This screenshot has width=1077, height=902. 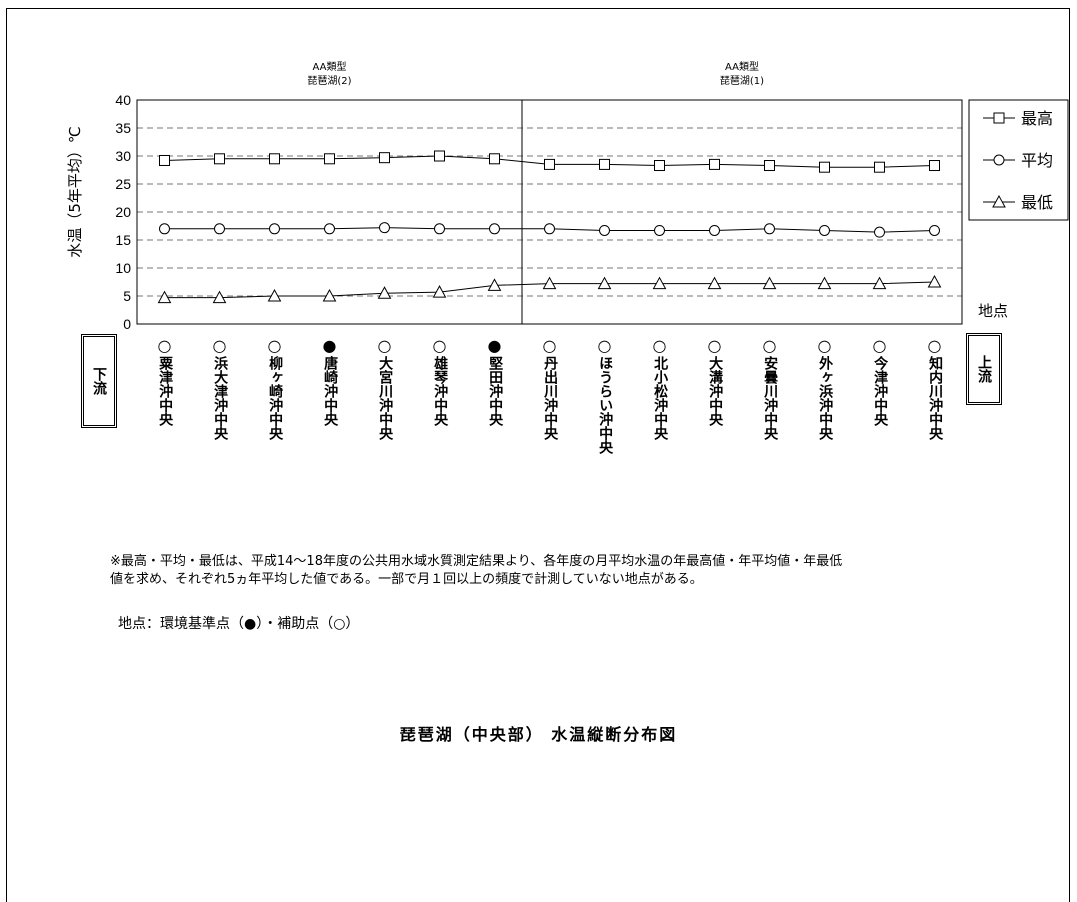 I want to click on y-tick-label: 5, so click(x=127, y=296).